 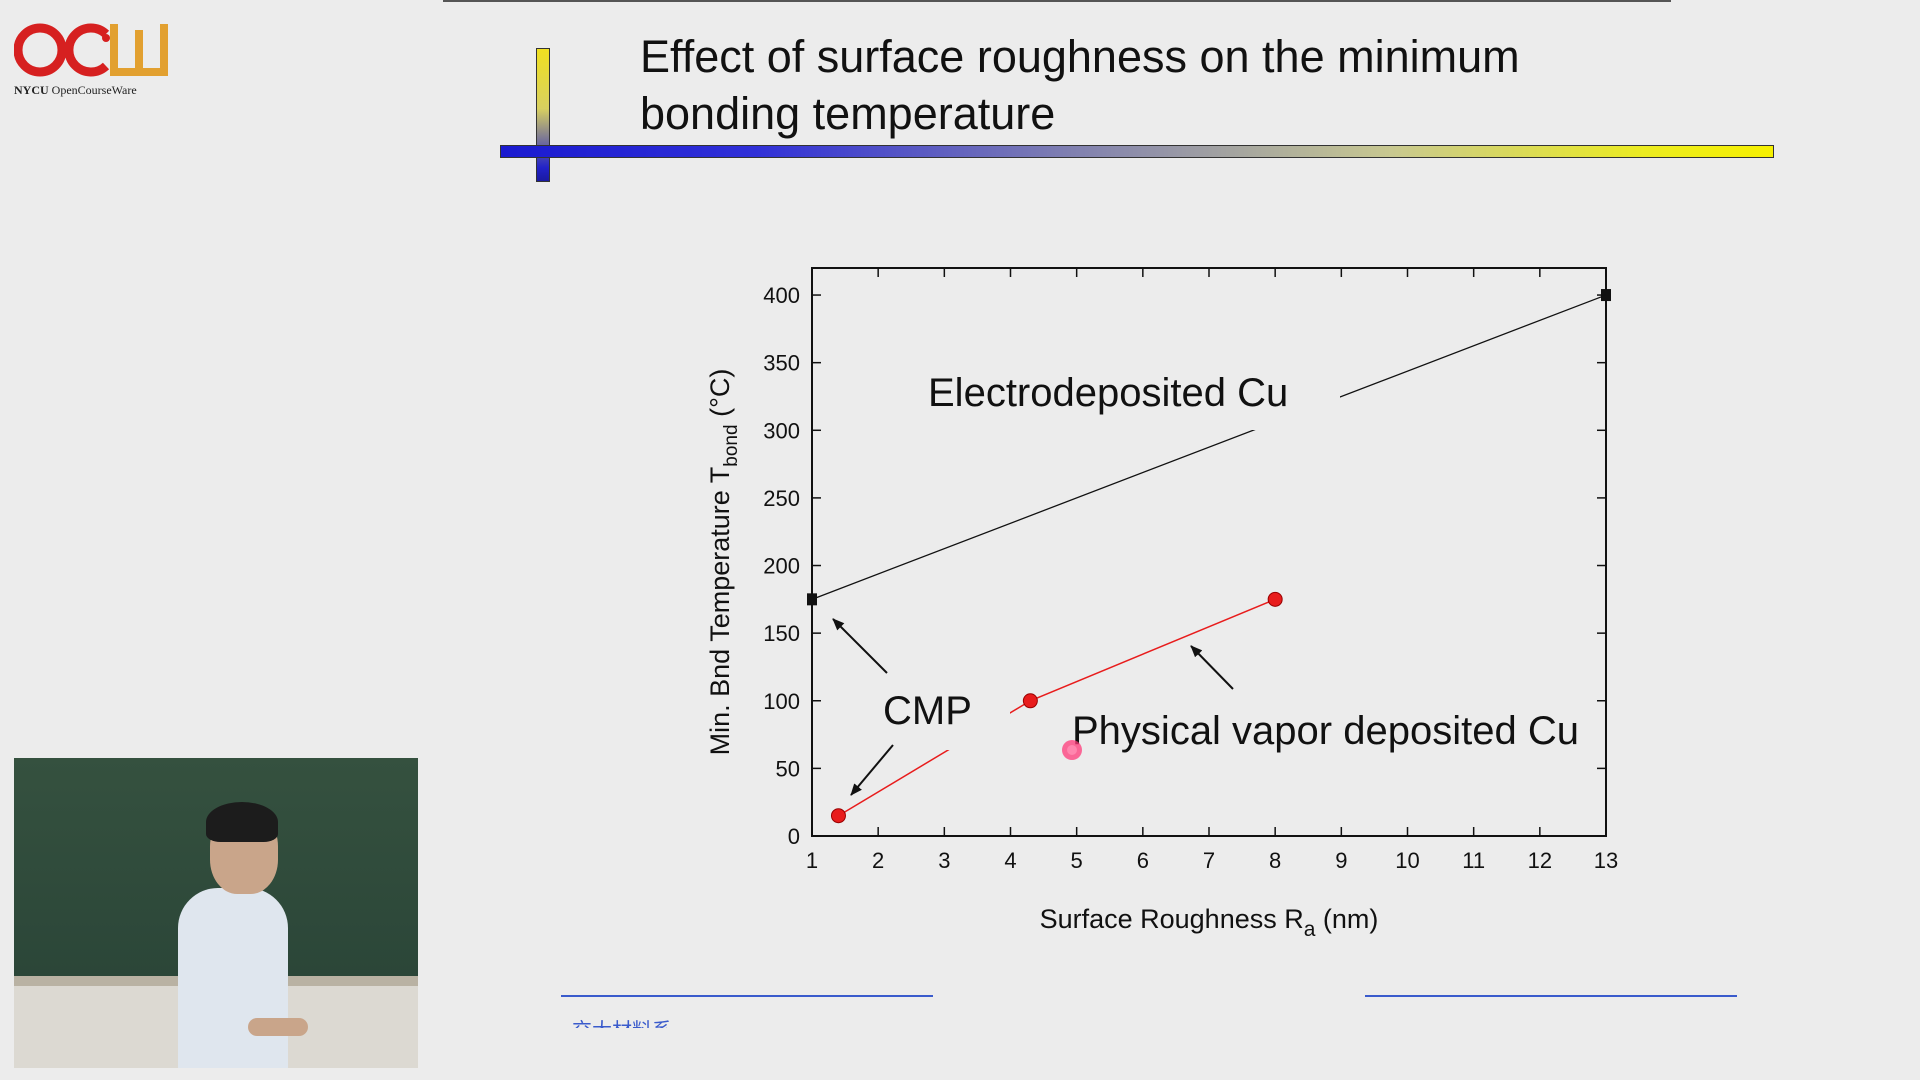 What do you see at coordinates (1606, 860) in the screenshot?
I see `x-tick-label: 13` at bounding box center [1606, 860].